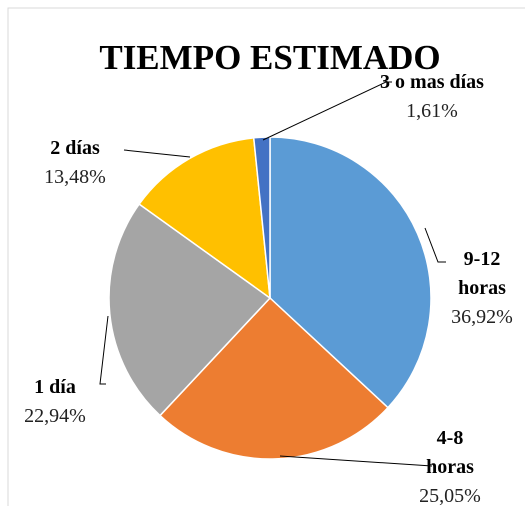 The image size is (525, 506). I want to click on value-label: 13,48%, so click(75, 177).